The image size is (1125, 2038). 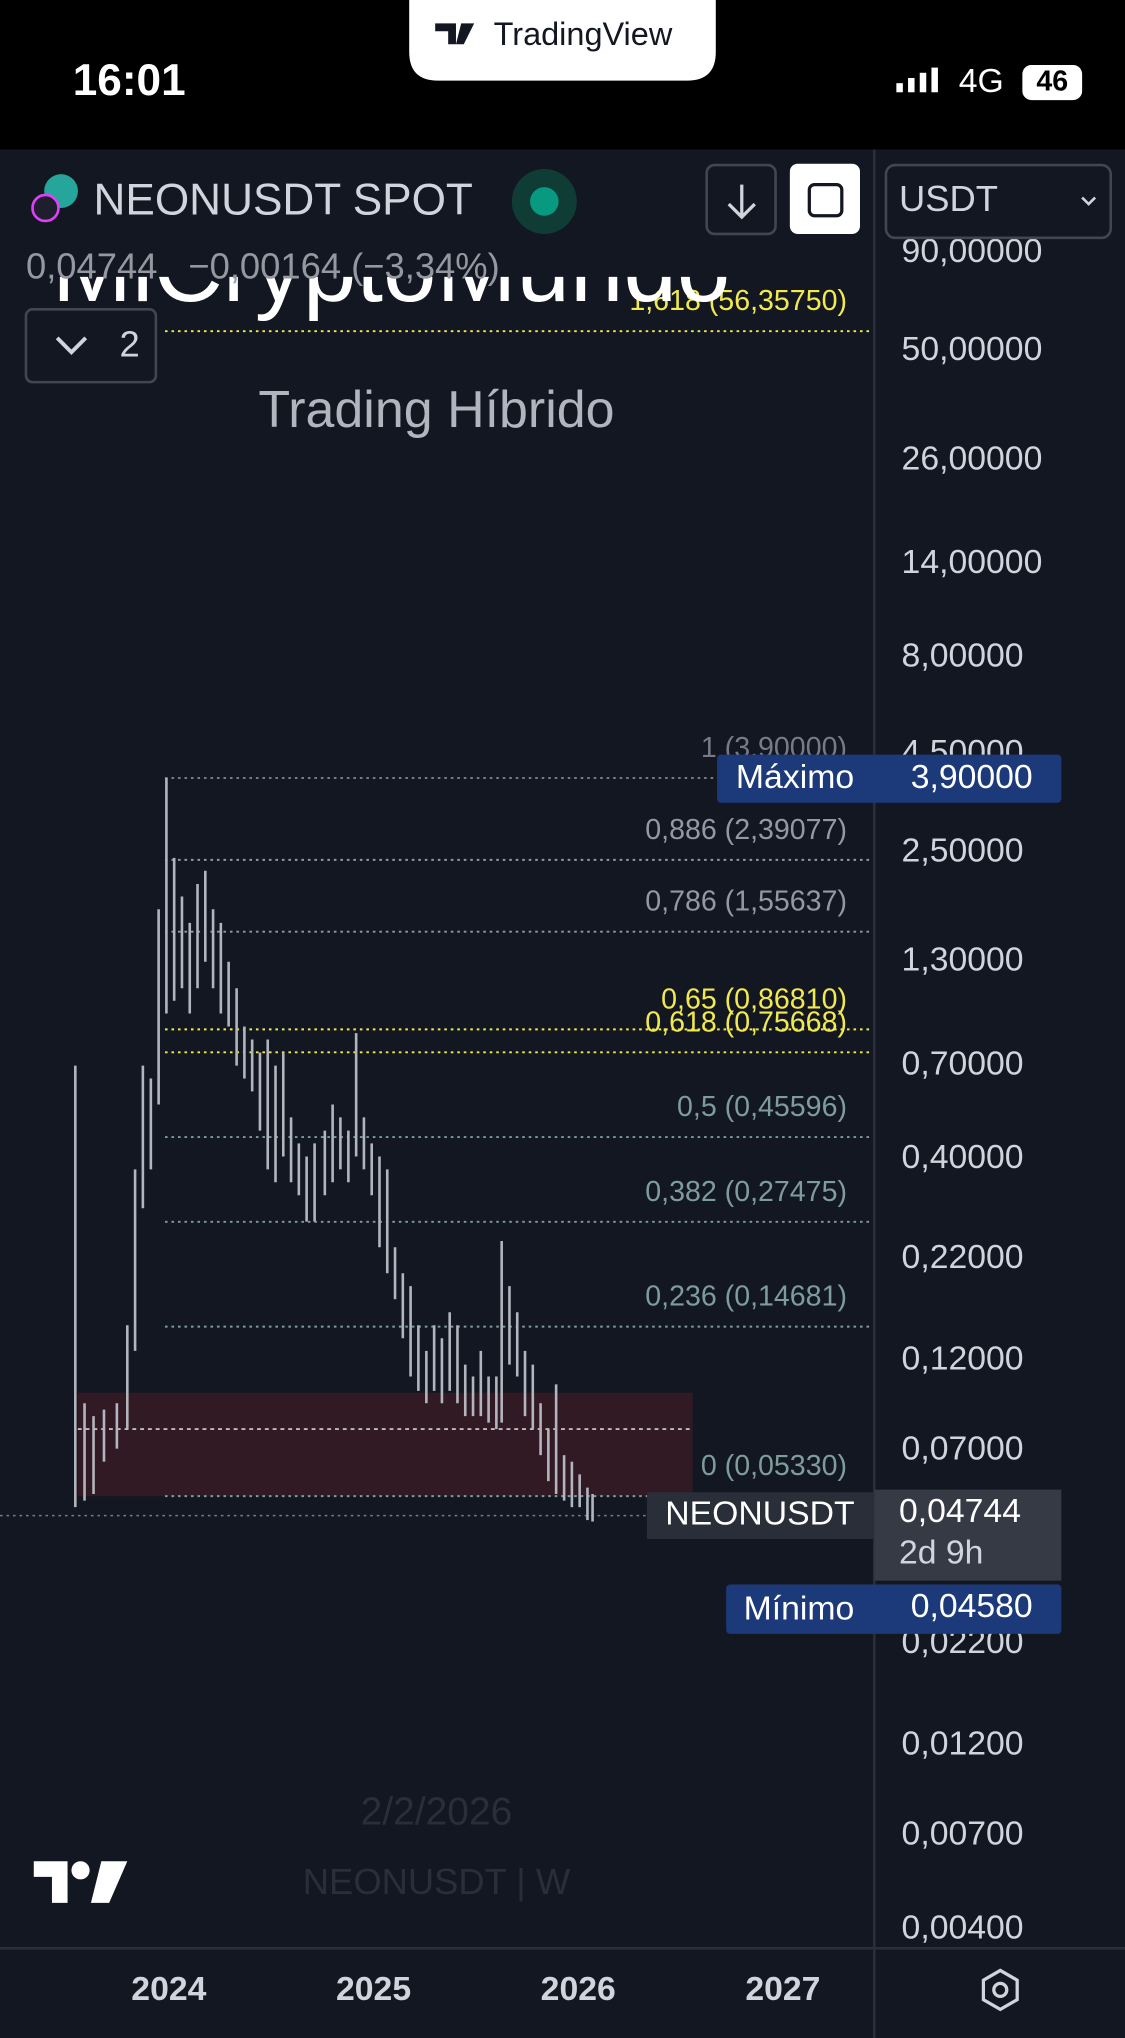 I want to click on indicators-toggle, so click(x=91, y=346).